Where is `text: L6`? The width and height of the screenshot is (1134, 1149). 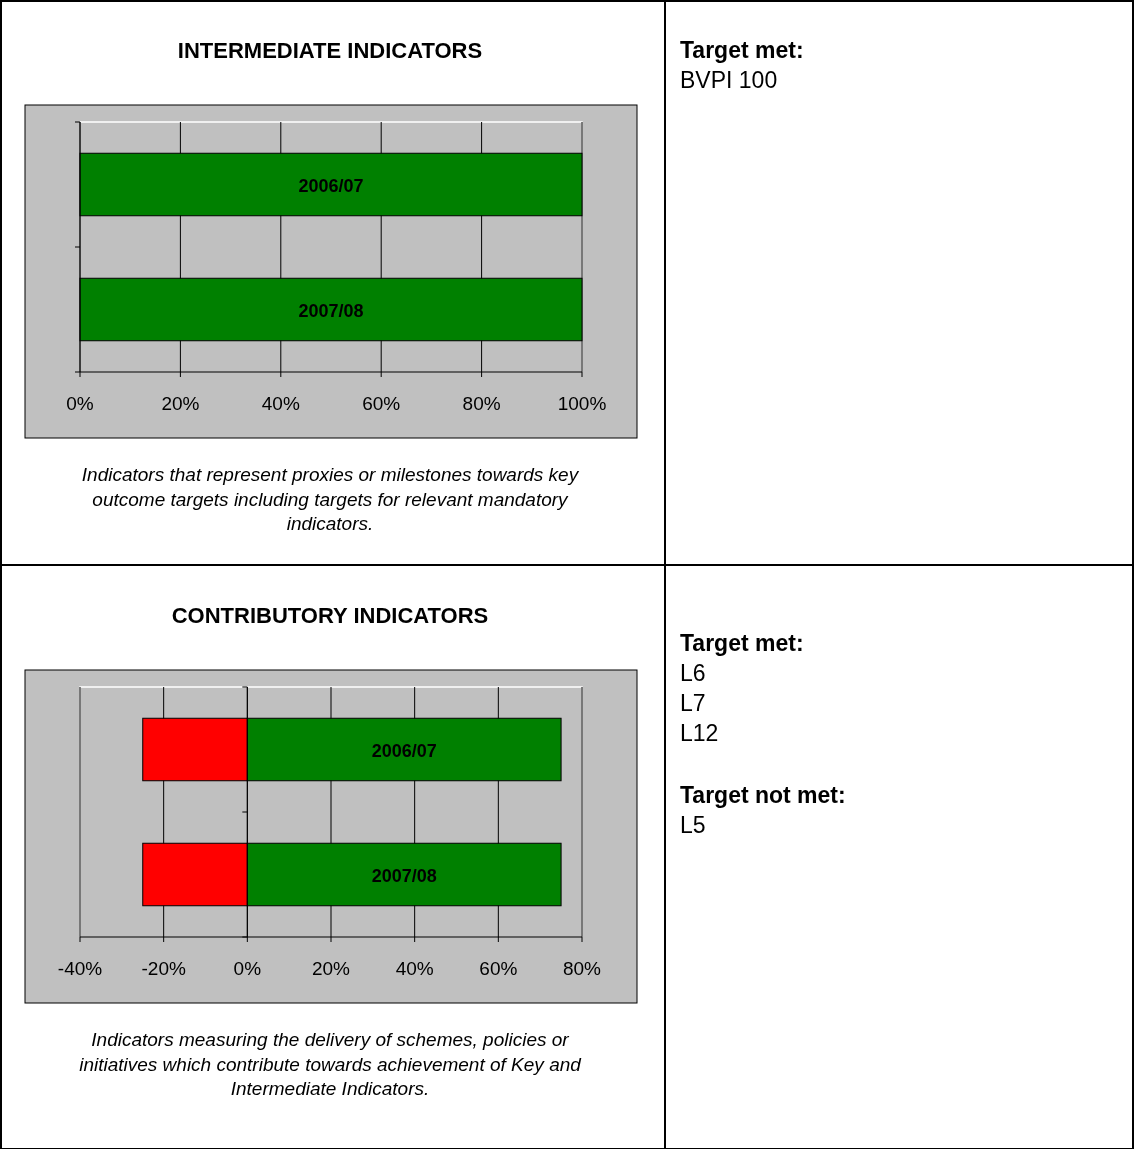 text: L6 is located at coordinates (693, 673).